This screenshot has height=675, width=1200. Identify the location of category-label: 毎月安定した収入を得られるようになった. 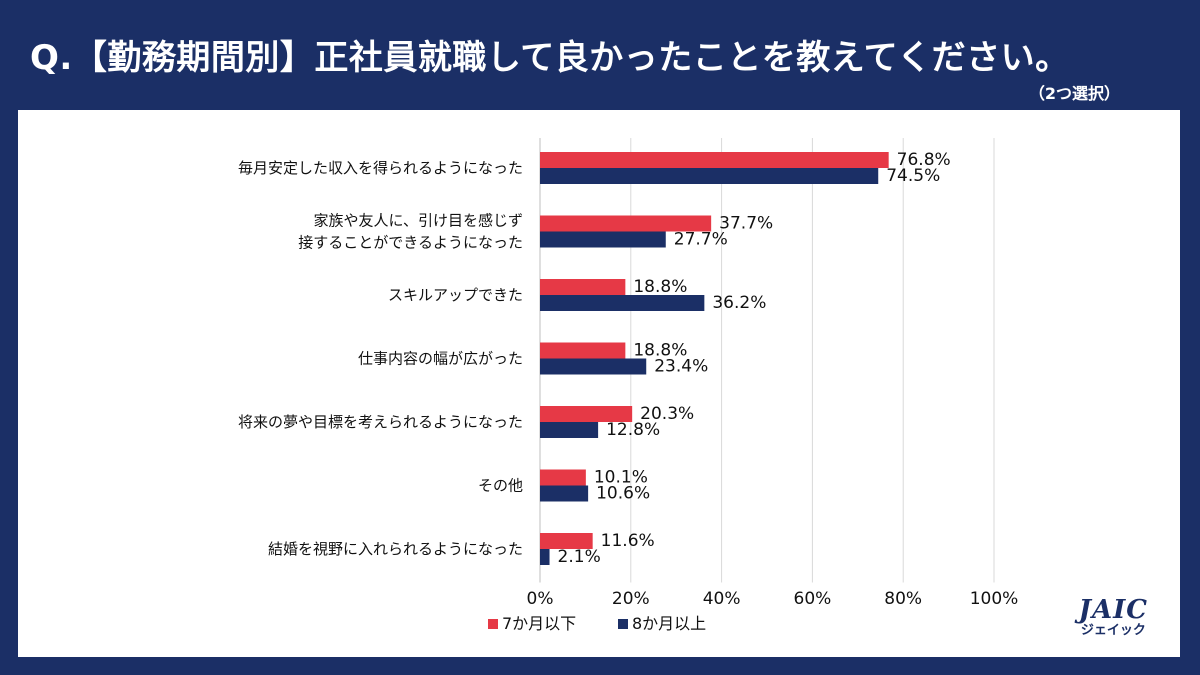
(380, 168).